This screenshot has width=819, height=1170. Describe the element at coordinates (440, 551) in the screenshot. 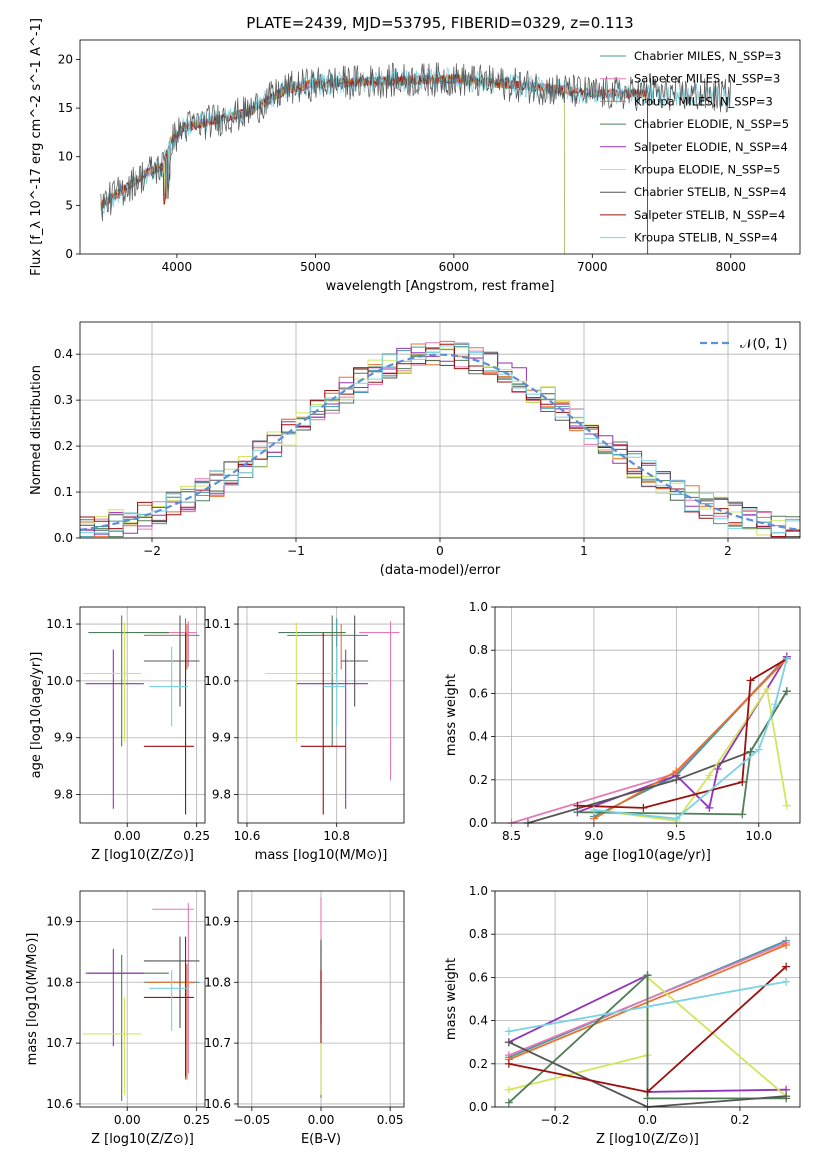

I see `residuals-xtick-label: 0` at that location.